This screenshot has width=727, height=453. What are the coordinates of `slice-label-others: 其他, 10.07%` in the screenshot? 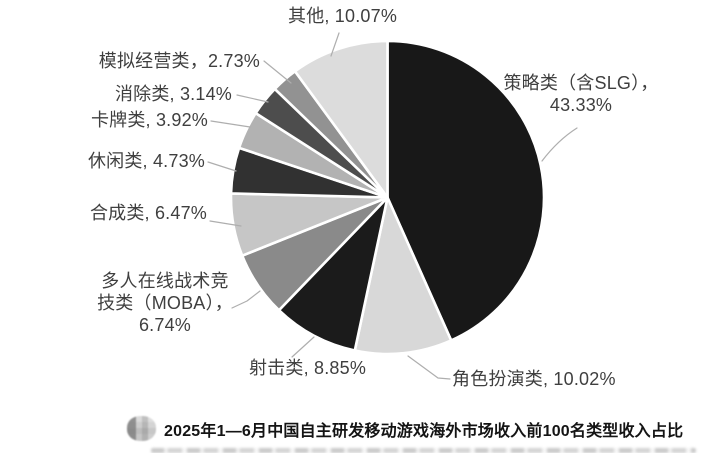 It's located at (343, 16).